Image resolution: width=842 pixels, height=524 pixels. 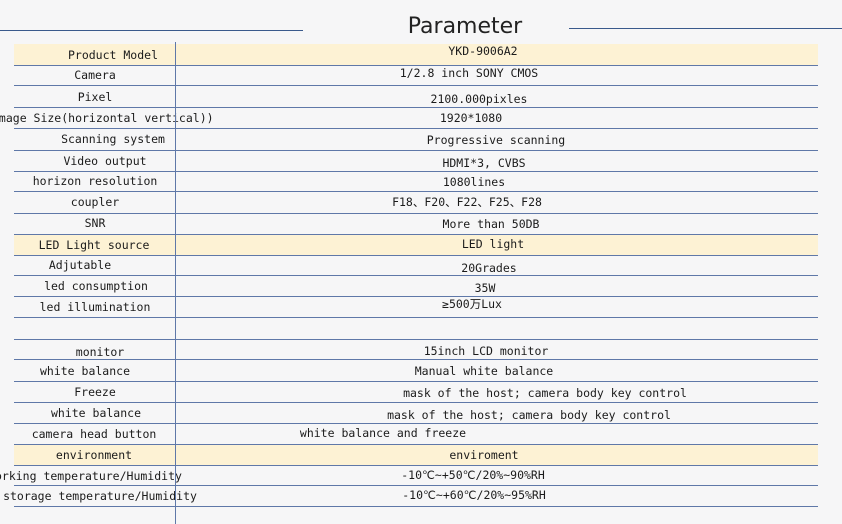 What do you see at coordinates (472, 304) in the screenshot?
I see `row-value: ≥500万Lux` at bounding box center [472, 304].